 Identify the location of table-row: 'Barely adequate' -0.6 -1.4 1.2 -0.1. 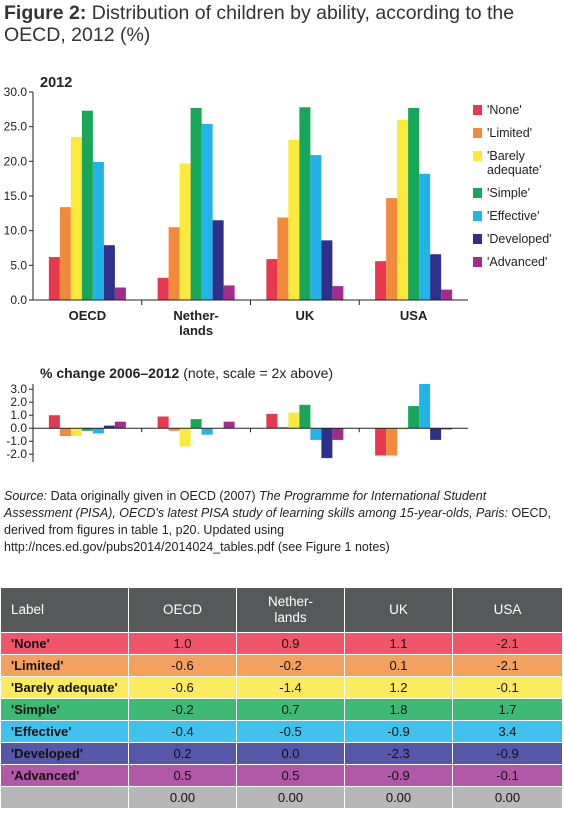
(281, 687).